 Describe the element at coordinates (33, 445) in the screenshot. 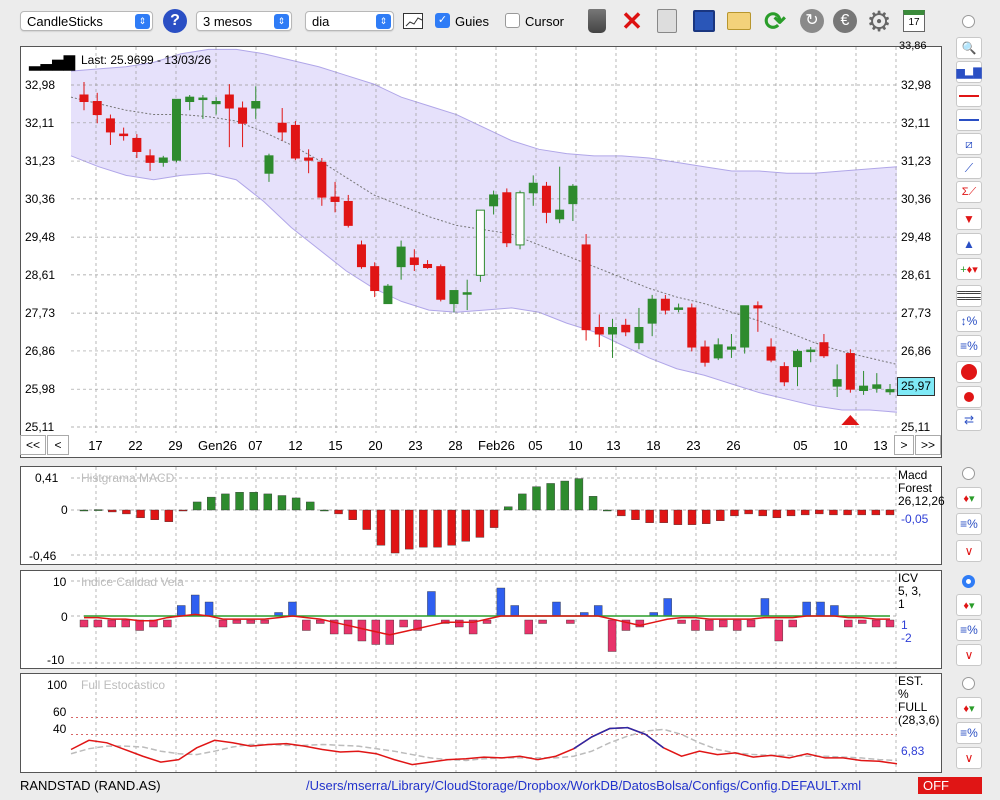

I see `nav-first-button: <<` at that location.